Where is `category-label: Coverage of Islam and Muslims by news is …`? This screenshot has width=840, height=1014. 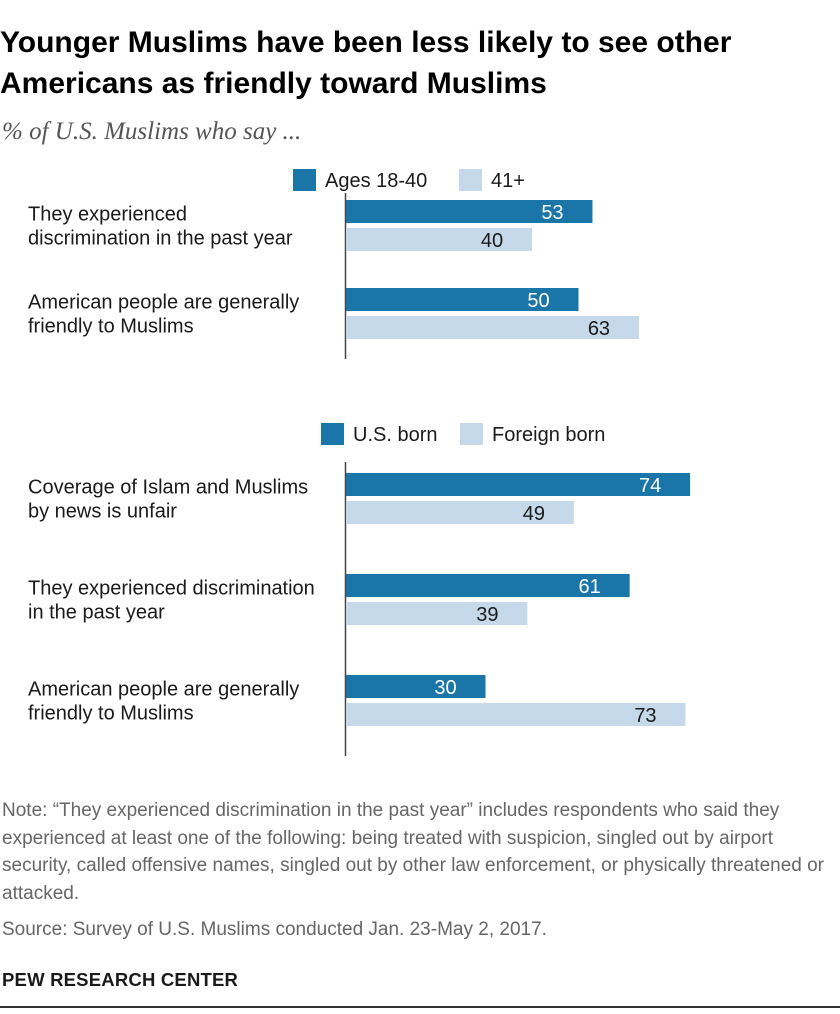 category-label: Coverage of Islam and Muslims by news is … is located at coordinates (168, 500).